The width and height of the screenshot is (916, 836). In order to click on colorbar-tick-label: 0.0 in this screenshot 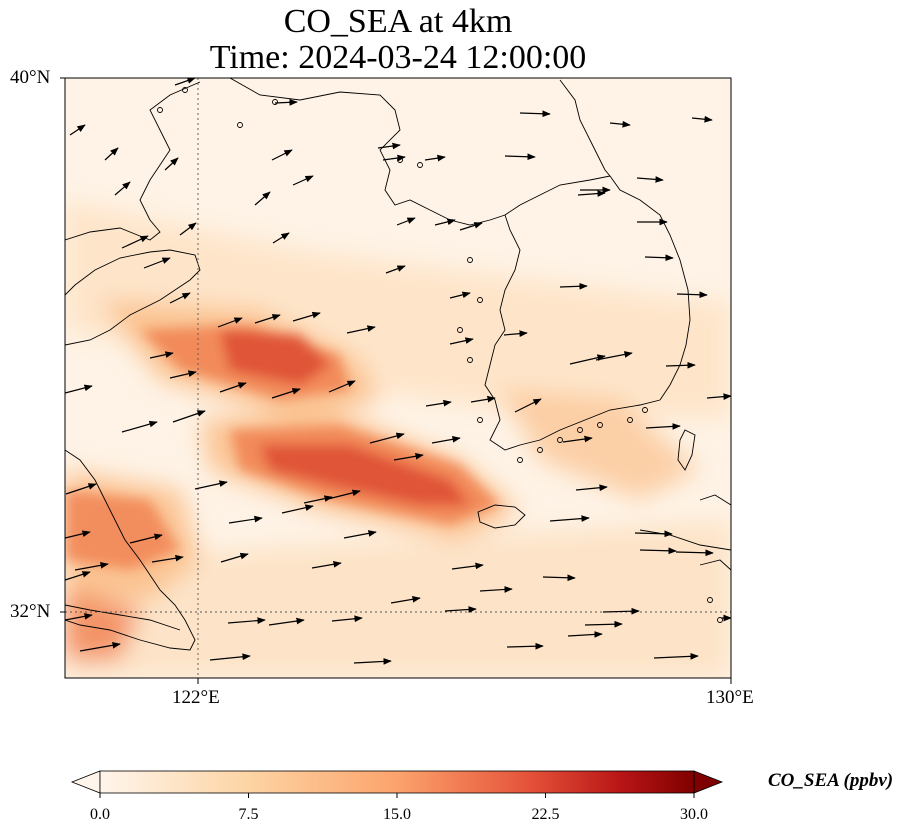, I will do `click(100, 814)`.